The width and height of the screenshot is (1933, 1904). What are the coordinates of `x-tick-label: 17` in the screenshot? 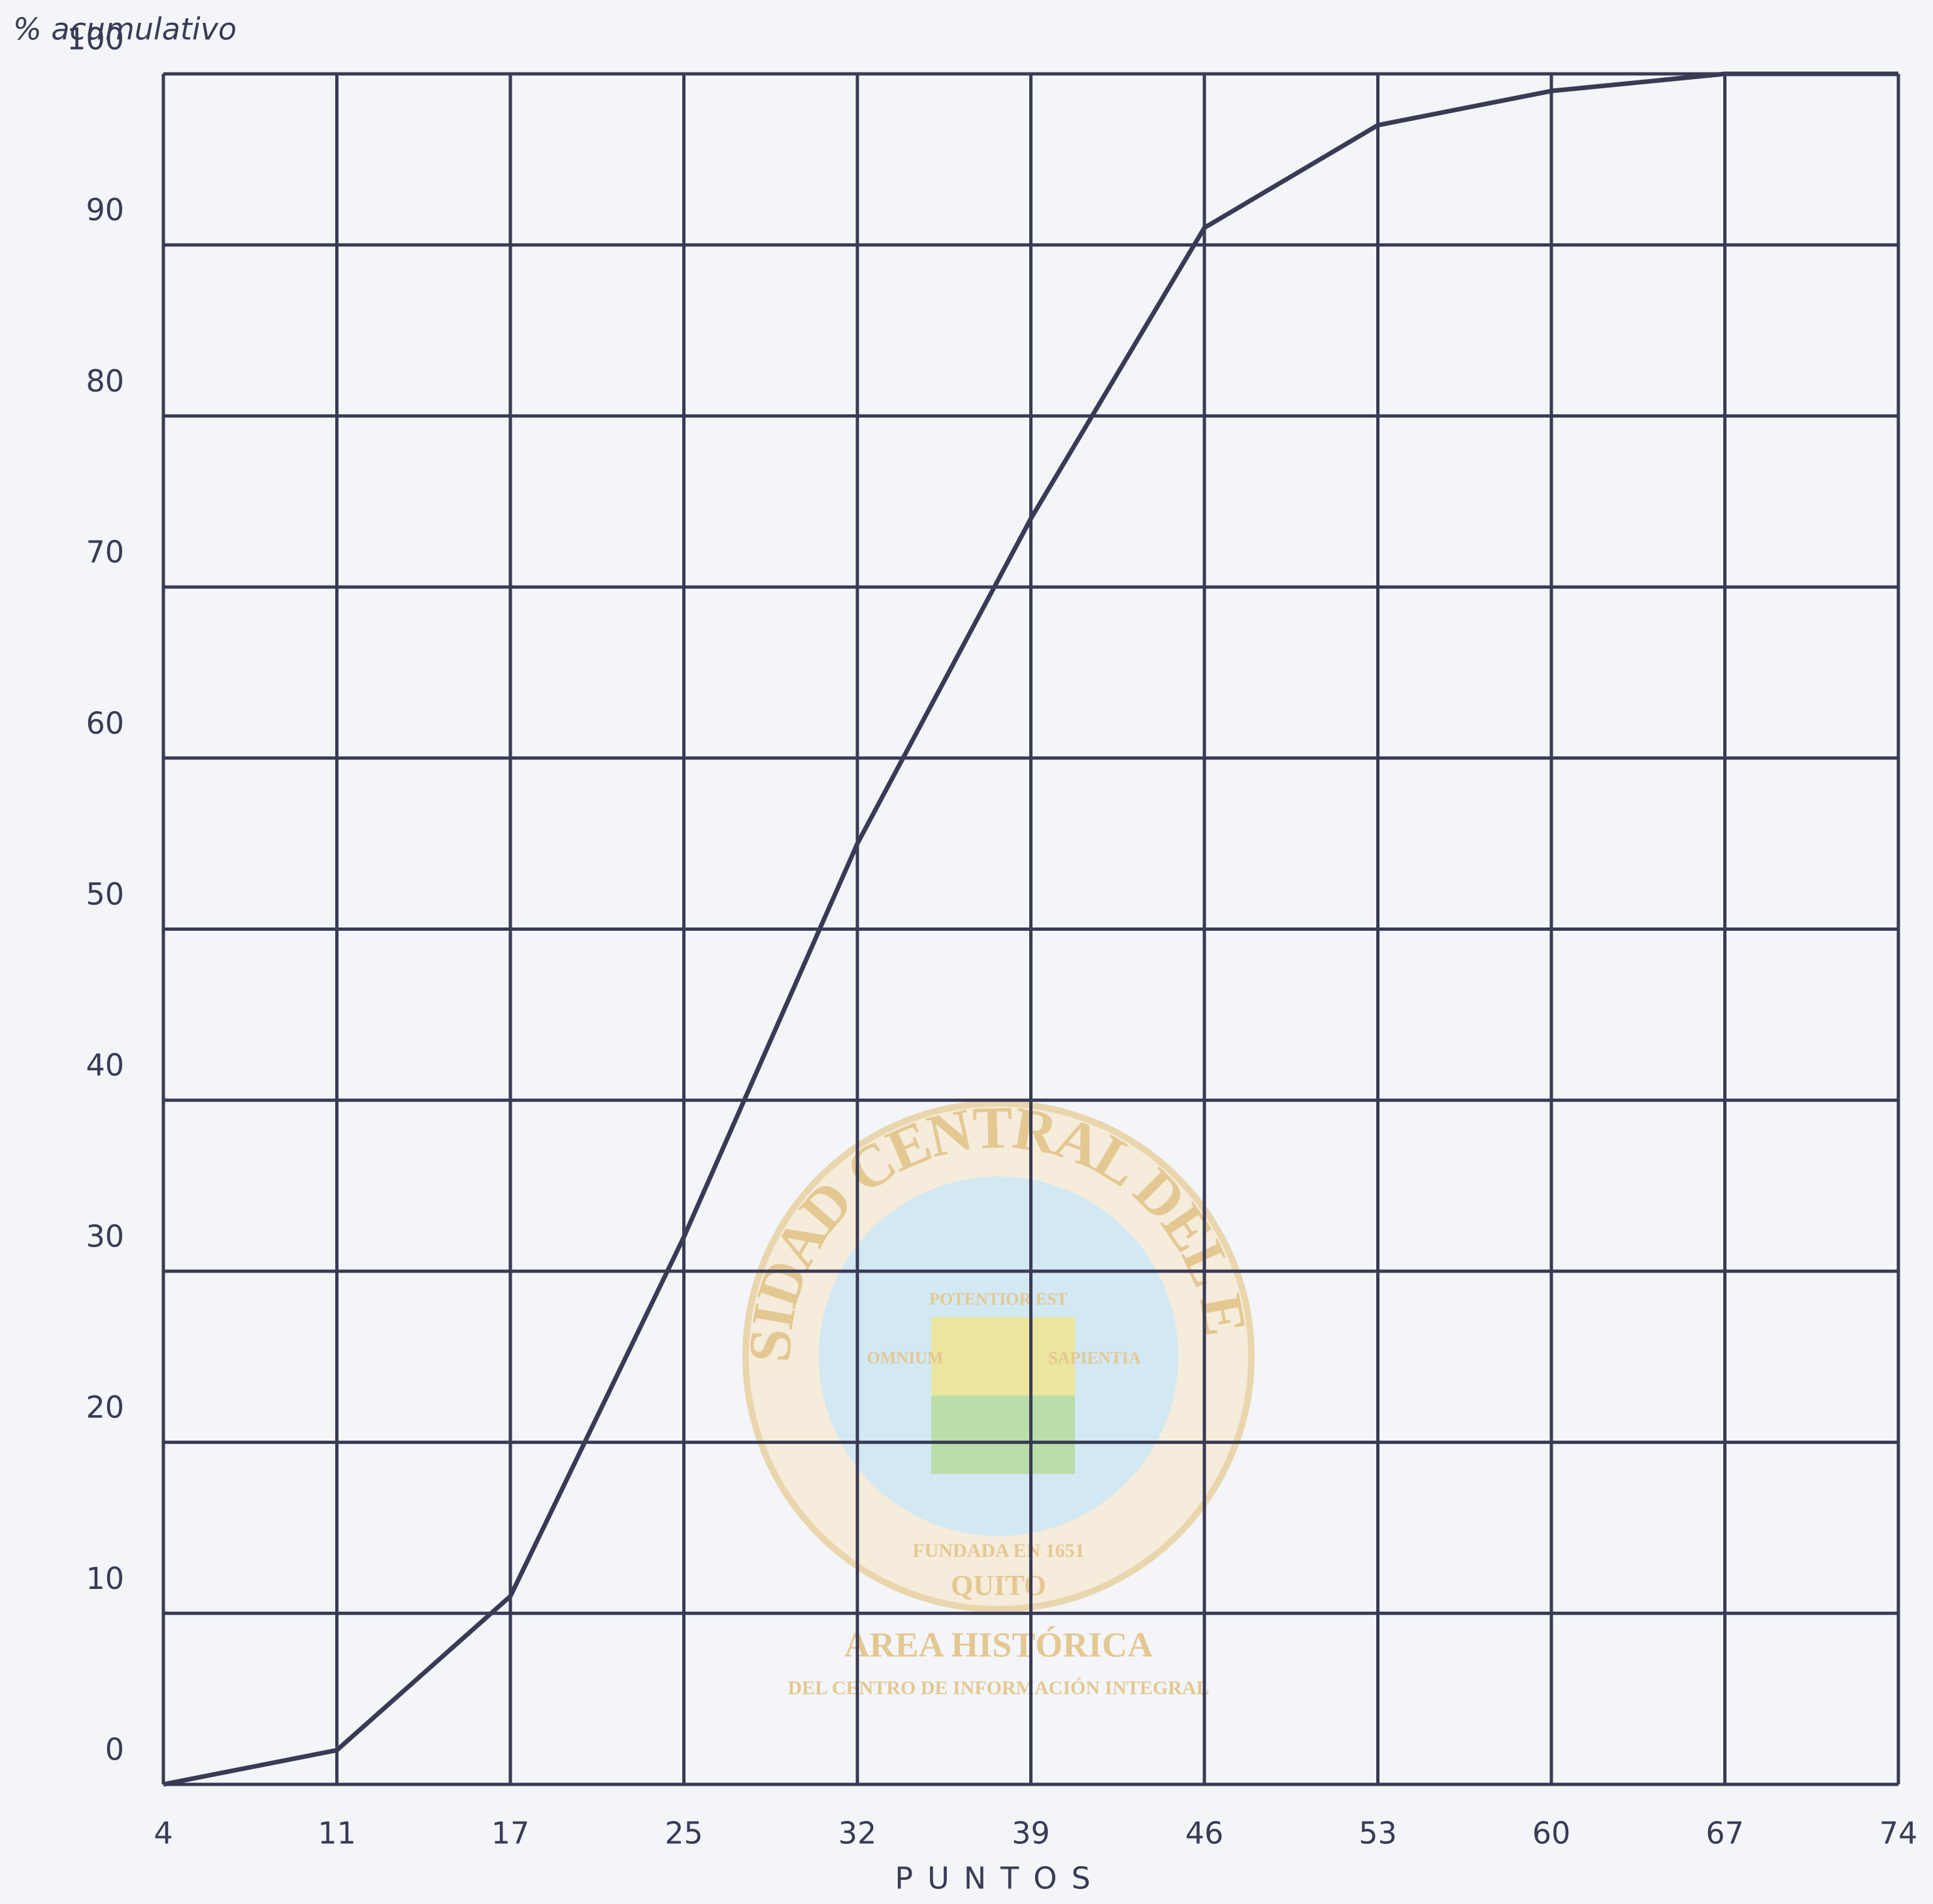 It's located at (510, 1833).